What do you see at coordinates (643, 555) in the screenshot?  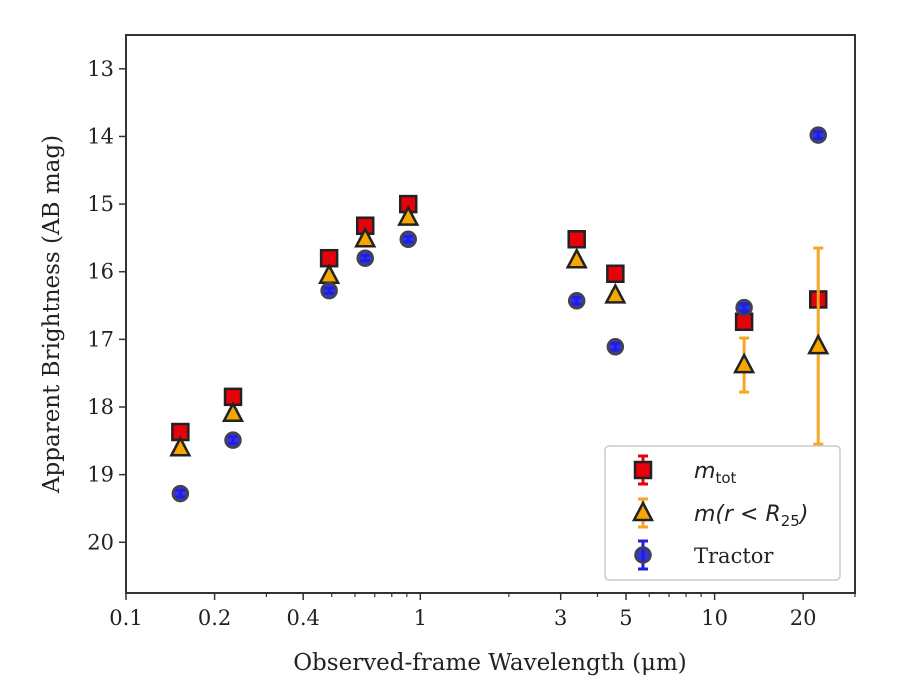 I see `legend-marker-circle` at bounding box center [643, 555].